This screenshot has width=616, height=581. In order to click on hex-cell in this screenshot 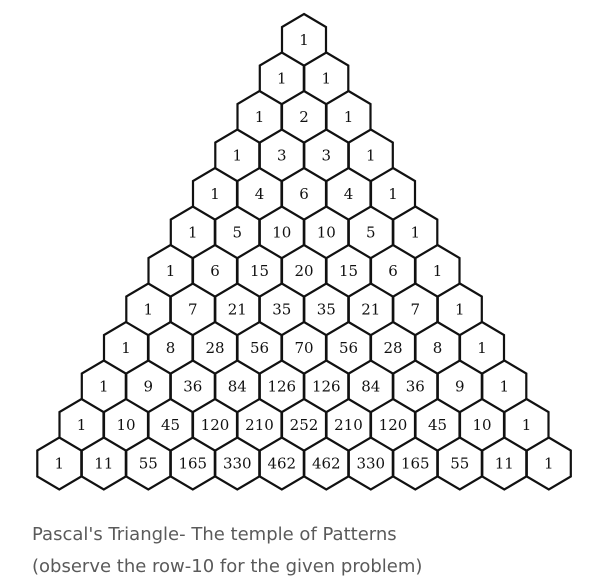, I will do `click(548, 463)`.